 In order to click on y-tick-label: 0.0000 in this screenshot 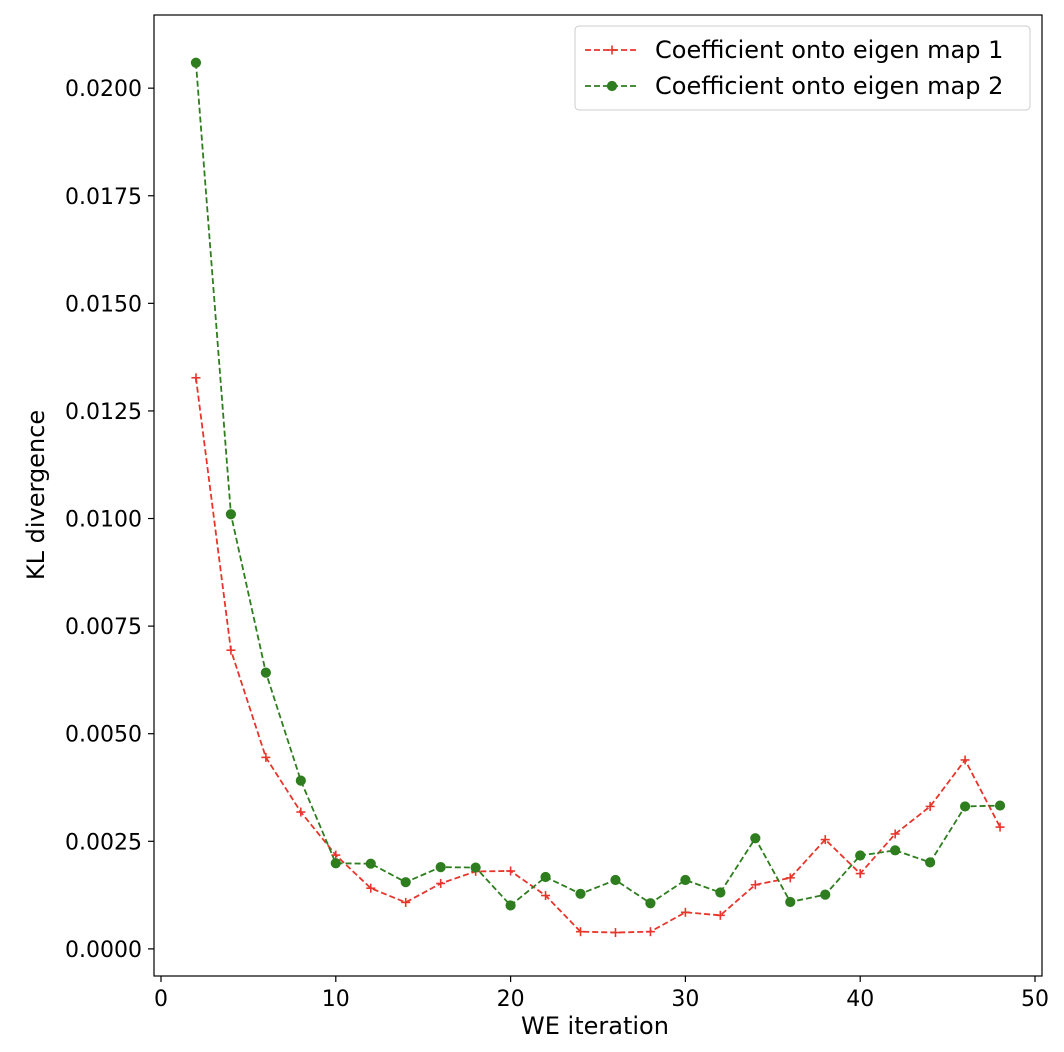, I will do `click(103, 950)`.